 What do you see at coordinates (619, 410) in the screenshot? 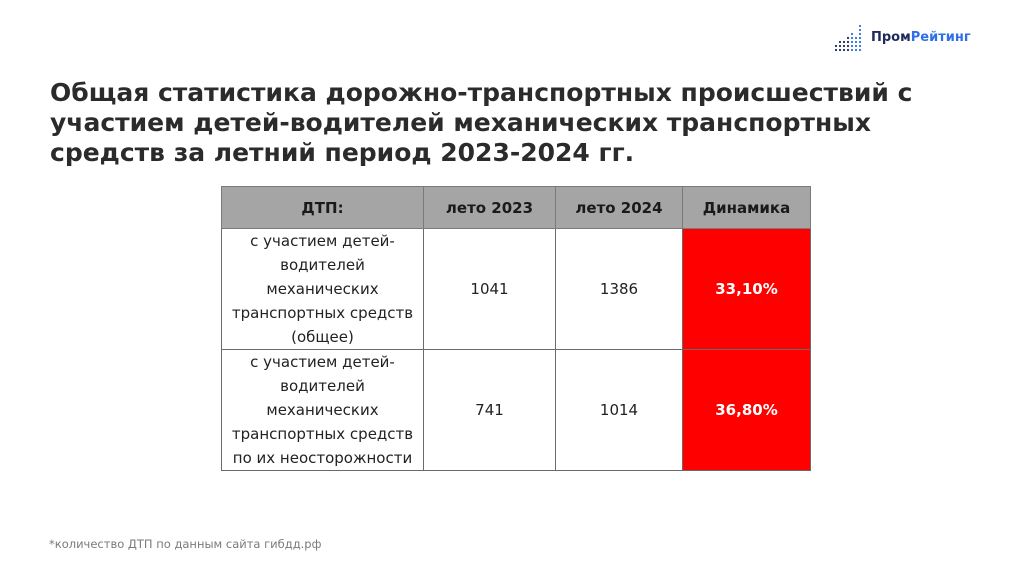
I see `value-2024: 1014` at bounding box center [619, 410].